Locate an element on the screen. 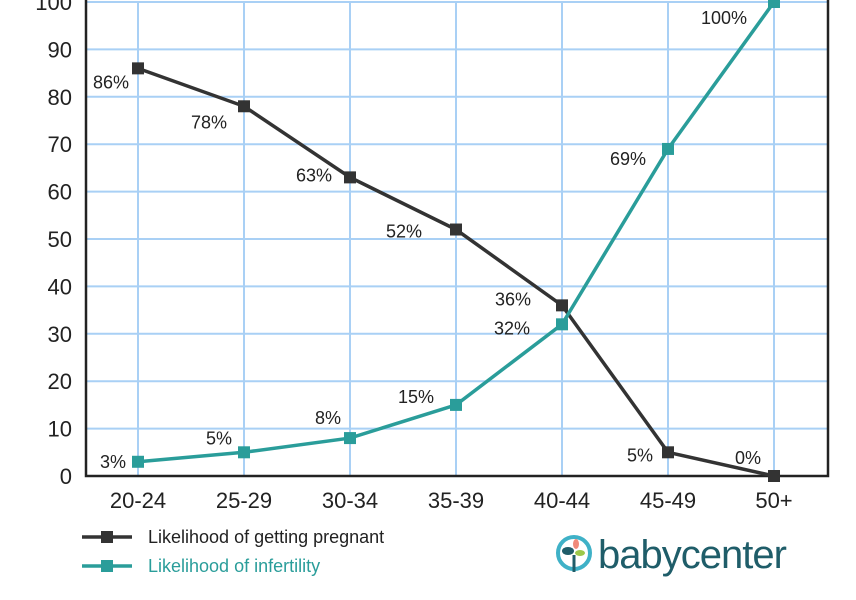 Image resolution: width=856 pixels, height=600 pixels. logo-text: babycenter is located at coordinates (692, 555).